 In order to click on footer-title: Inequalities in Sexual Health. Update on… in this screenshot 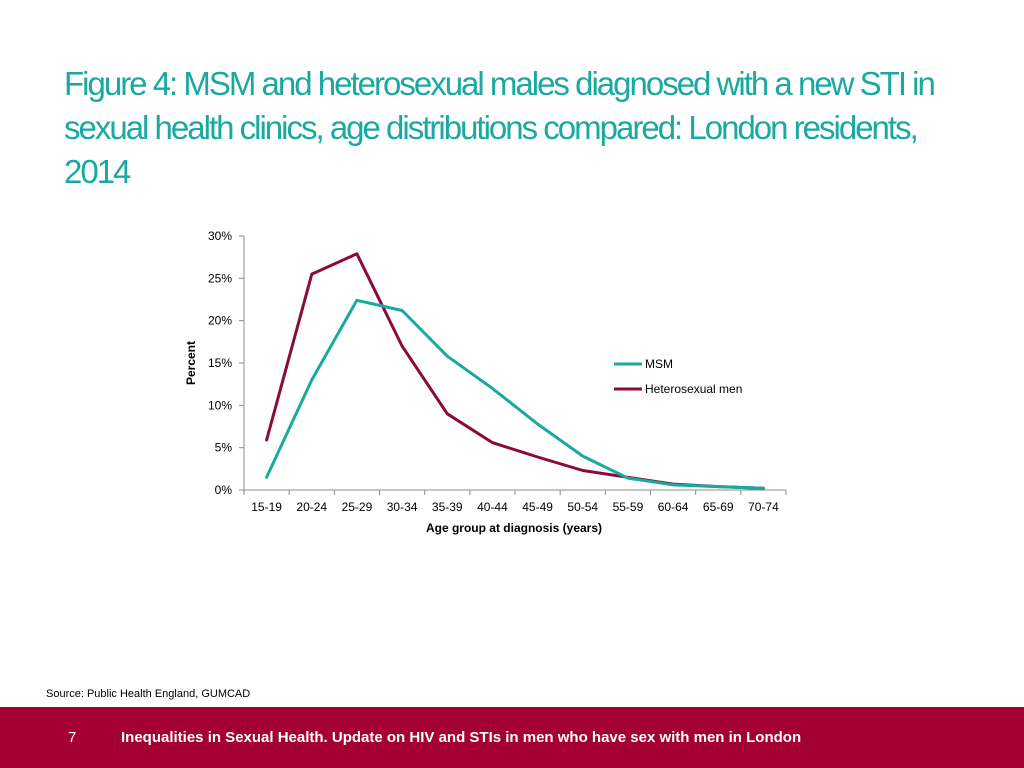, I will do `click(461, 737)`.